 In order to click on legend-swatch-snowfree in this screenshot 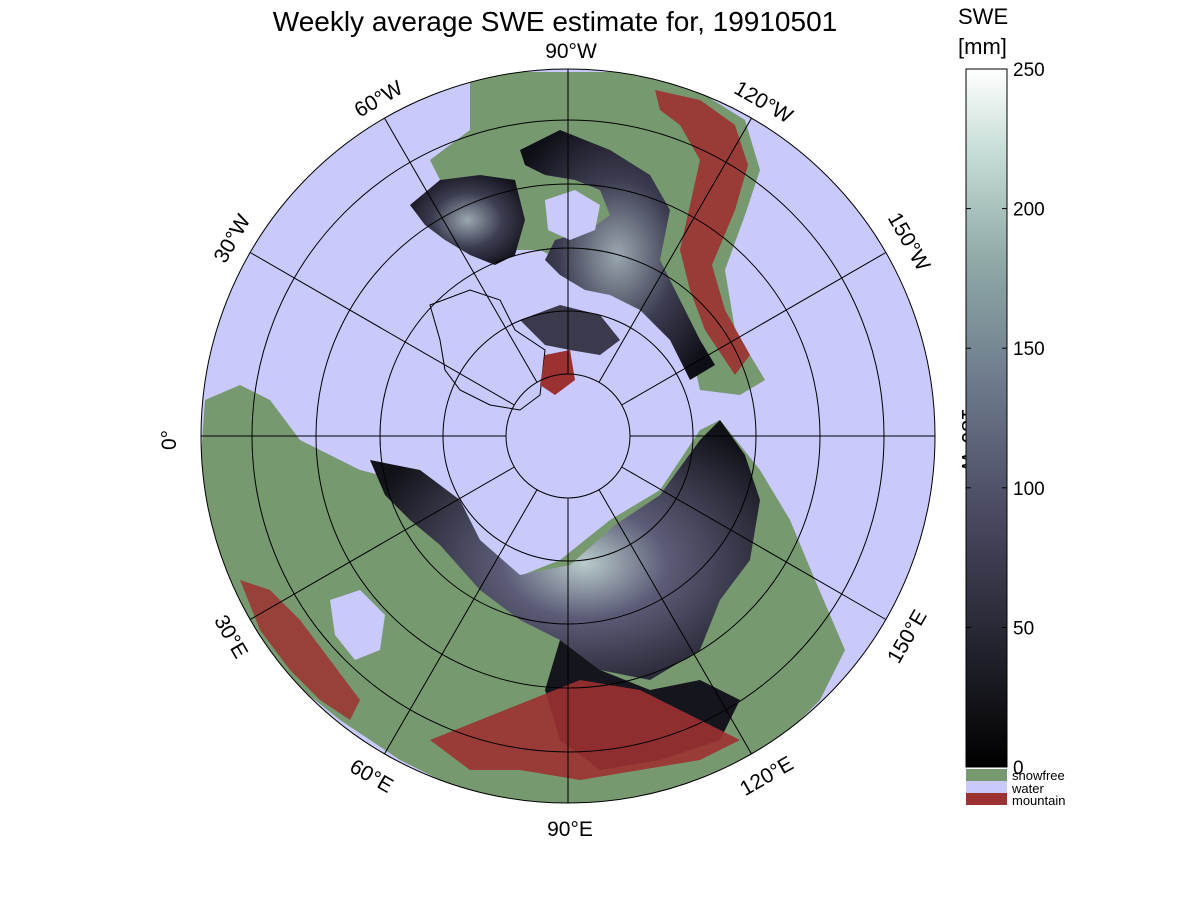, I will do `click(986, 775)`.